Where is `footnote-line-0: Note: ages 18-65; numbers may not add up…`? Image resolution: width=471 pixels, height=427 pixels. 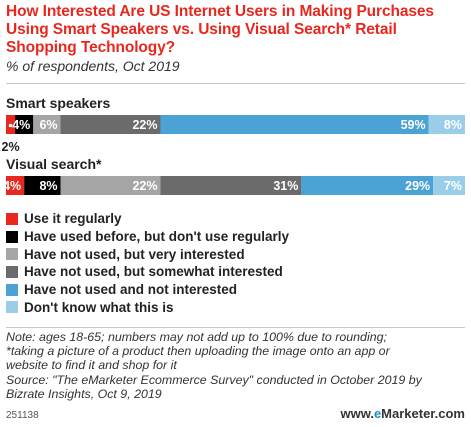
footnote-line-0: Note: ages 18-65; numbers may not add up… is located at coordinates (196, 337).